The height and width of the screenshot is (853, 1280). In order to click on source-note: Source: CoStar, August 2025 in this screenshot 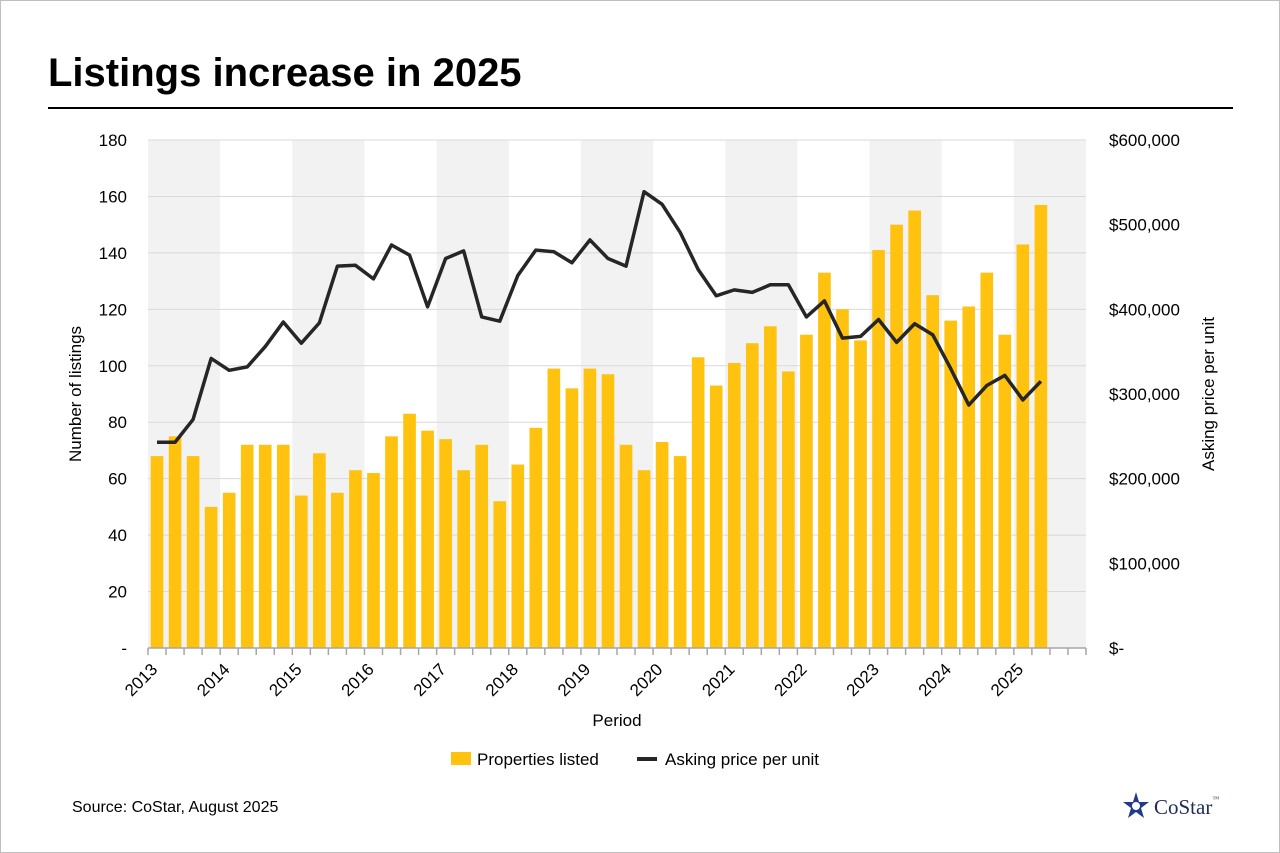, I will do `click(175, 807)`.